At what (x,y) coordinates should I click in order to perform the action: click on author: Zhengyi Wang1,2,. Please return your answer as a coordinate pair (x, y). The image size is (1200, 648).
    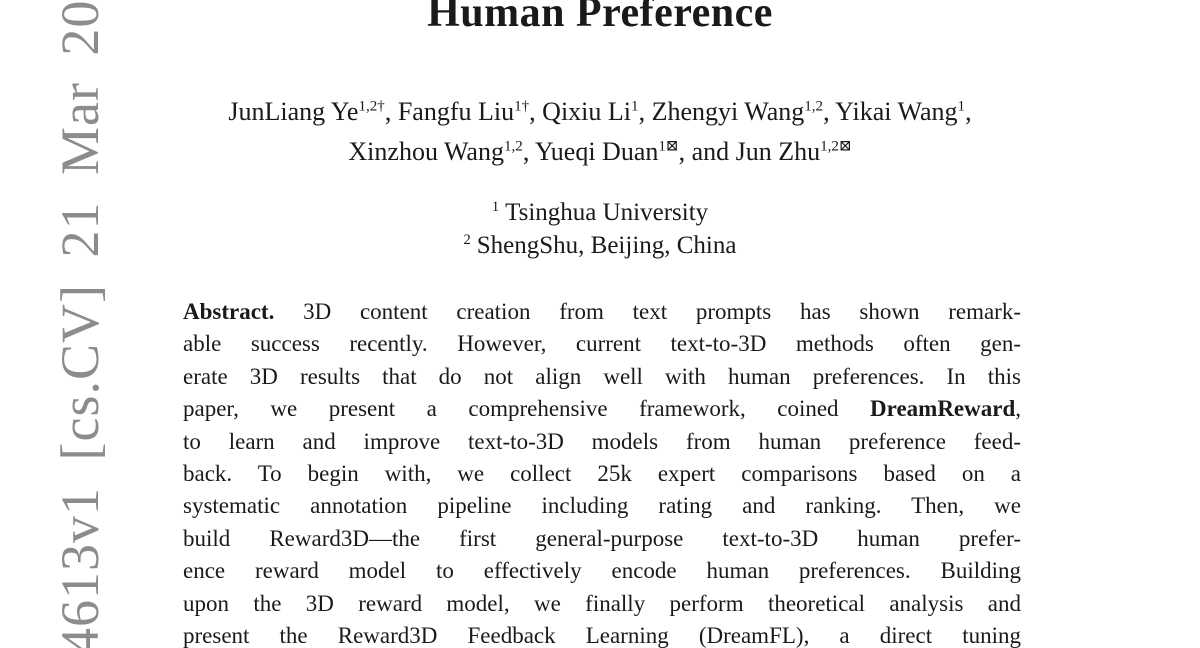
    Looking at the image, I should click on (743, 111).